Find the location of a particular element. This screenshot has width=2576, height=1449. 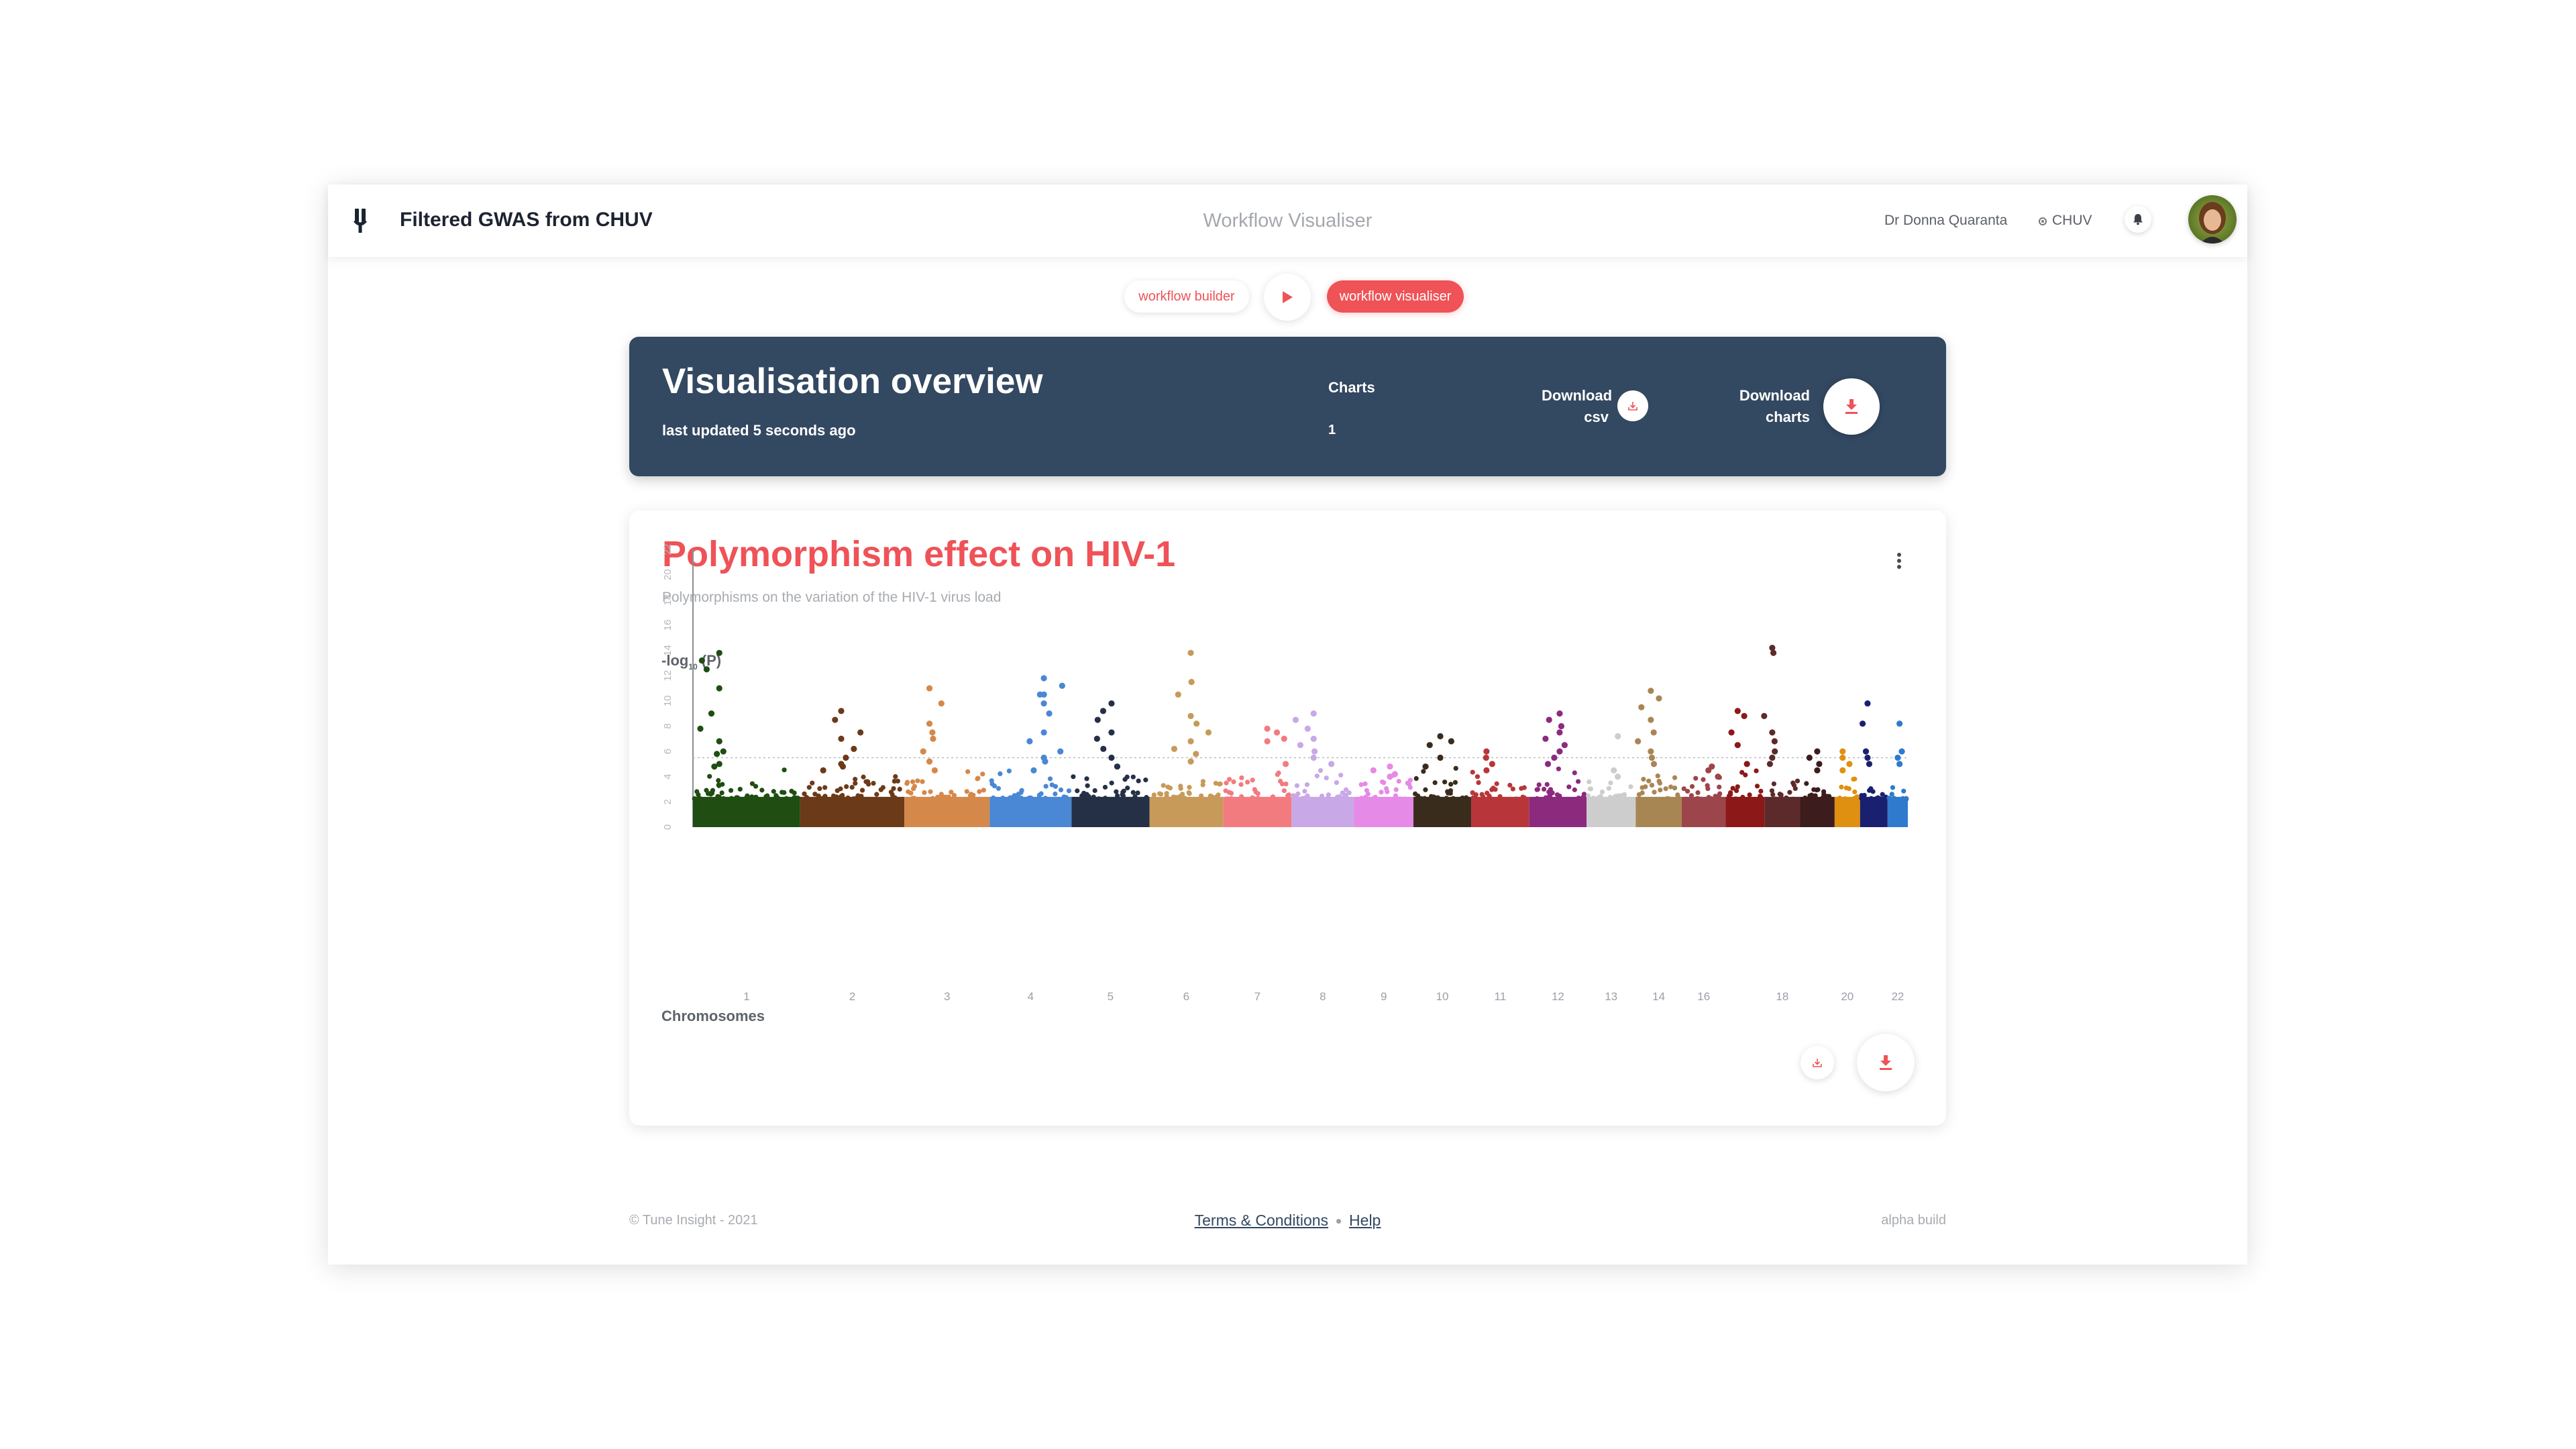

user-name: Dr Donna Quaranta is located at coordinates (1946, 220).